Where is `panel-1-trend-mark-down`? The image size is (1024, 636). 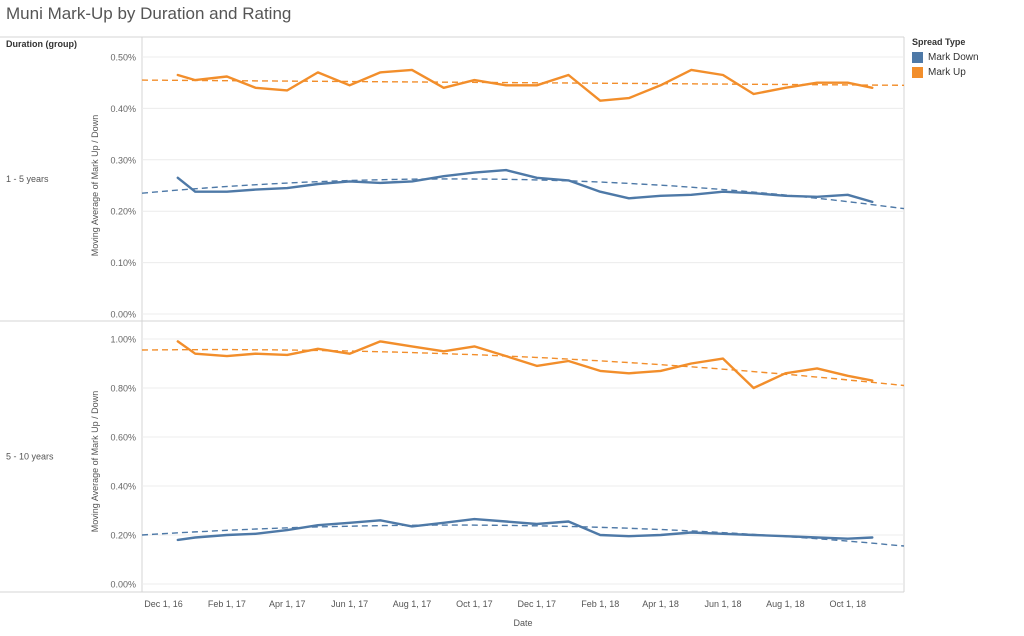 panel-1-trend-mark-down is located at coordinates (523, 194).